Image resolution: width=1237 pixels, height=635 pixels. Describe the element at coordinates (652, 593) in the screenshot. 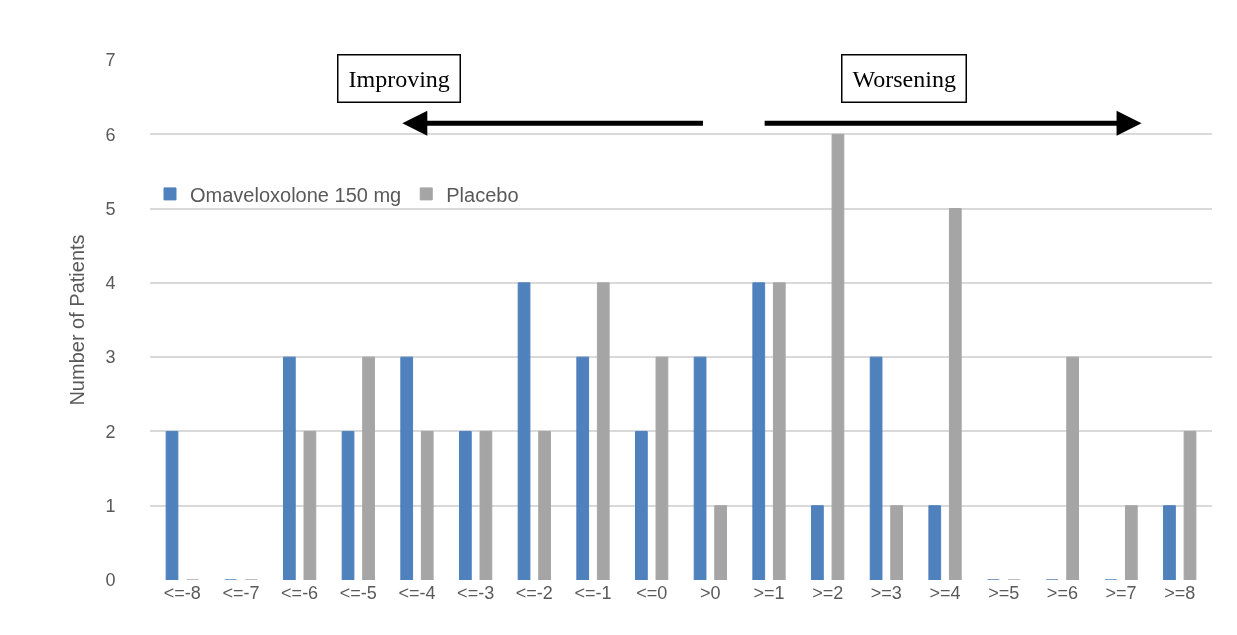

I see `x-tick-label: <=0` at that location.